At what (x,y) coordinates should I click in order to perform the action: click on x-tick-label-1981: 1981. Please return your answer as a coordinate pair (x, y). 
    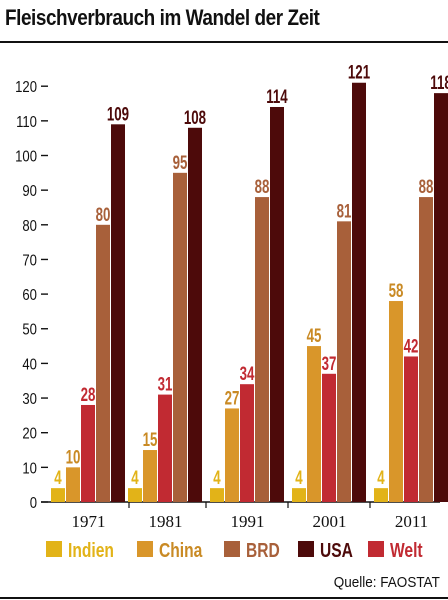
    Looking at the image, I should click on (166, 521).